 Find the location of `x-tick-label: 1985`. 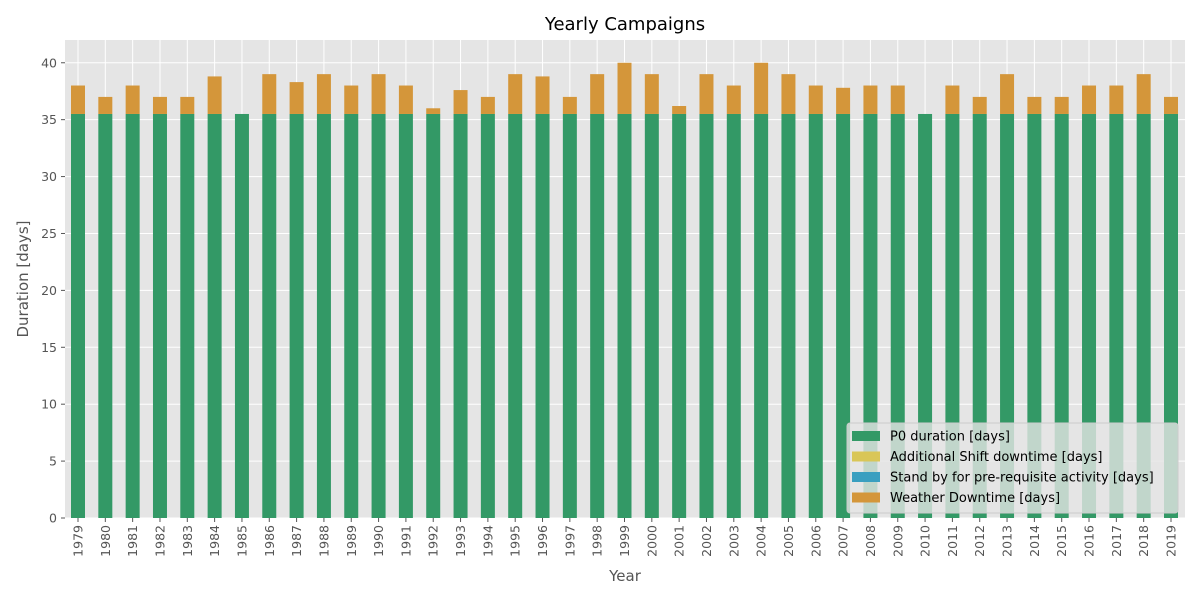

x-tick-label: 1985 is located at coordinates (241, 541).